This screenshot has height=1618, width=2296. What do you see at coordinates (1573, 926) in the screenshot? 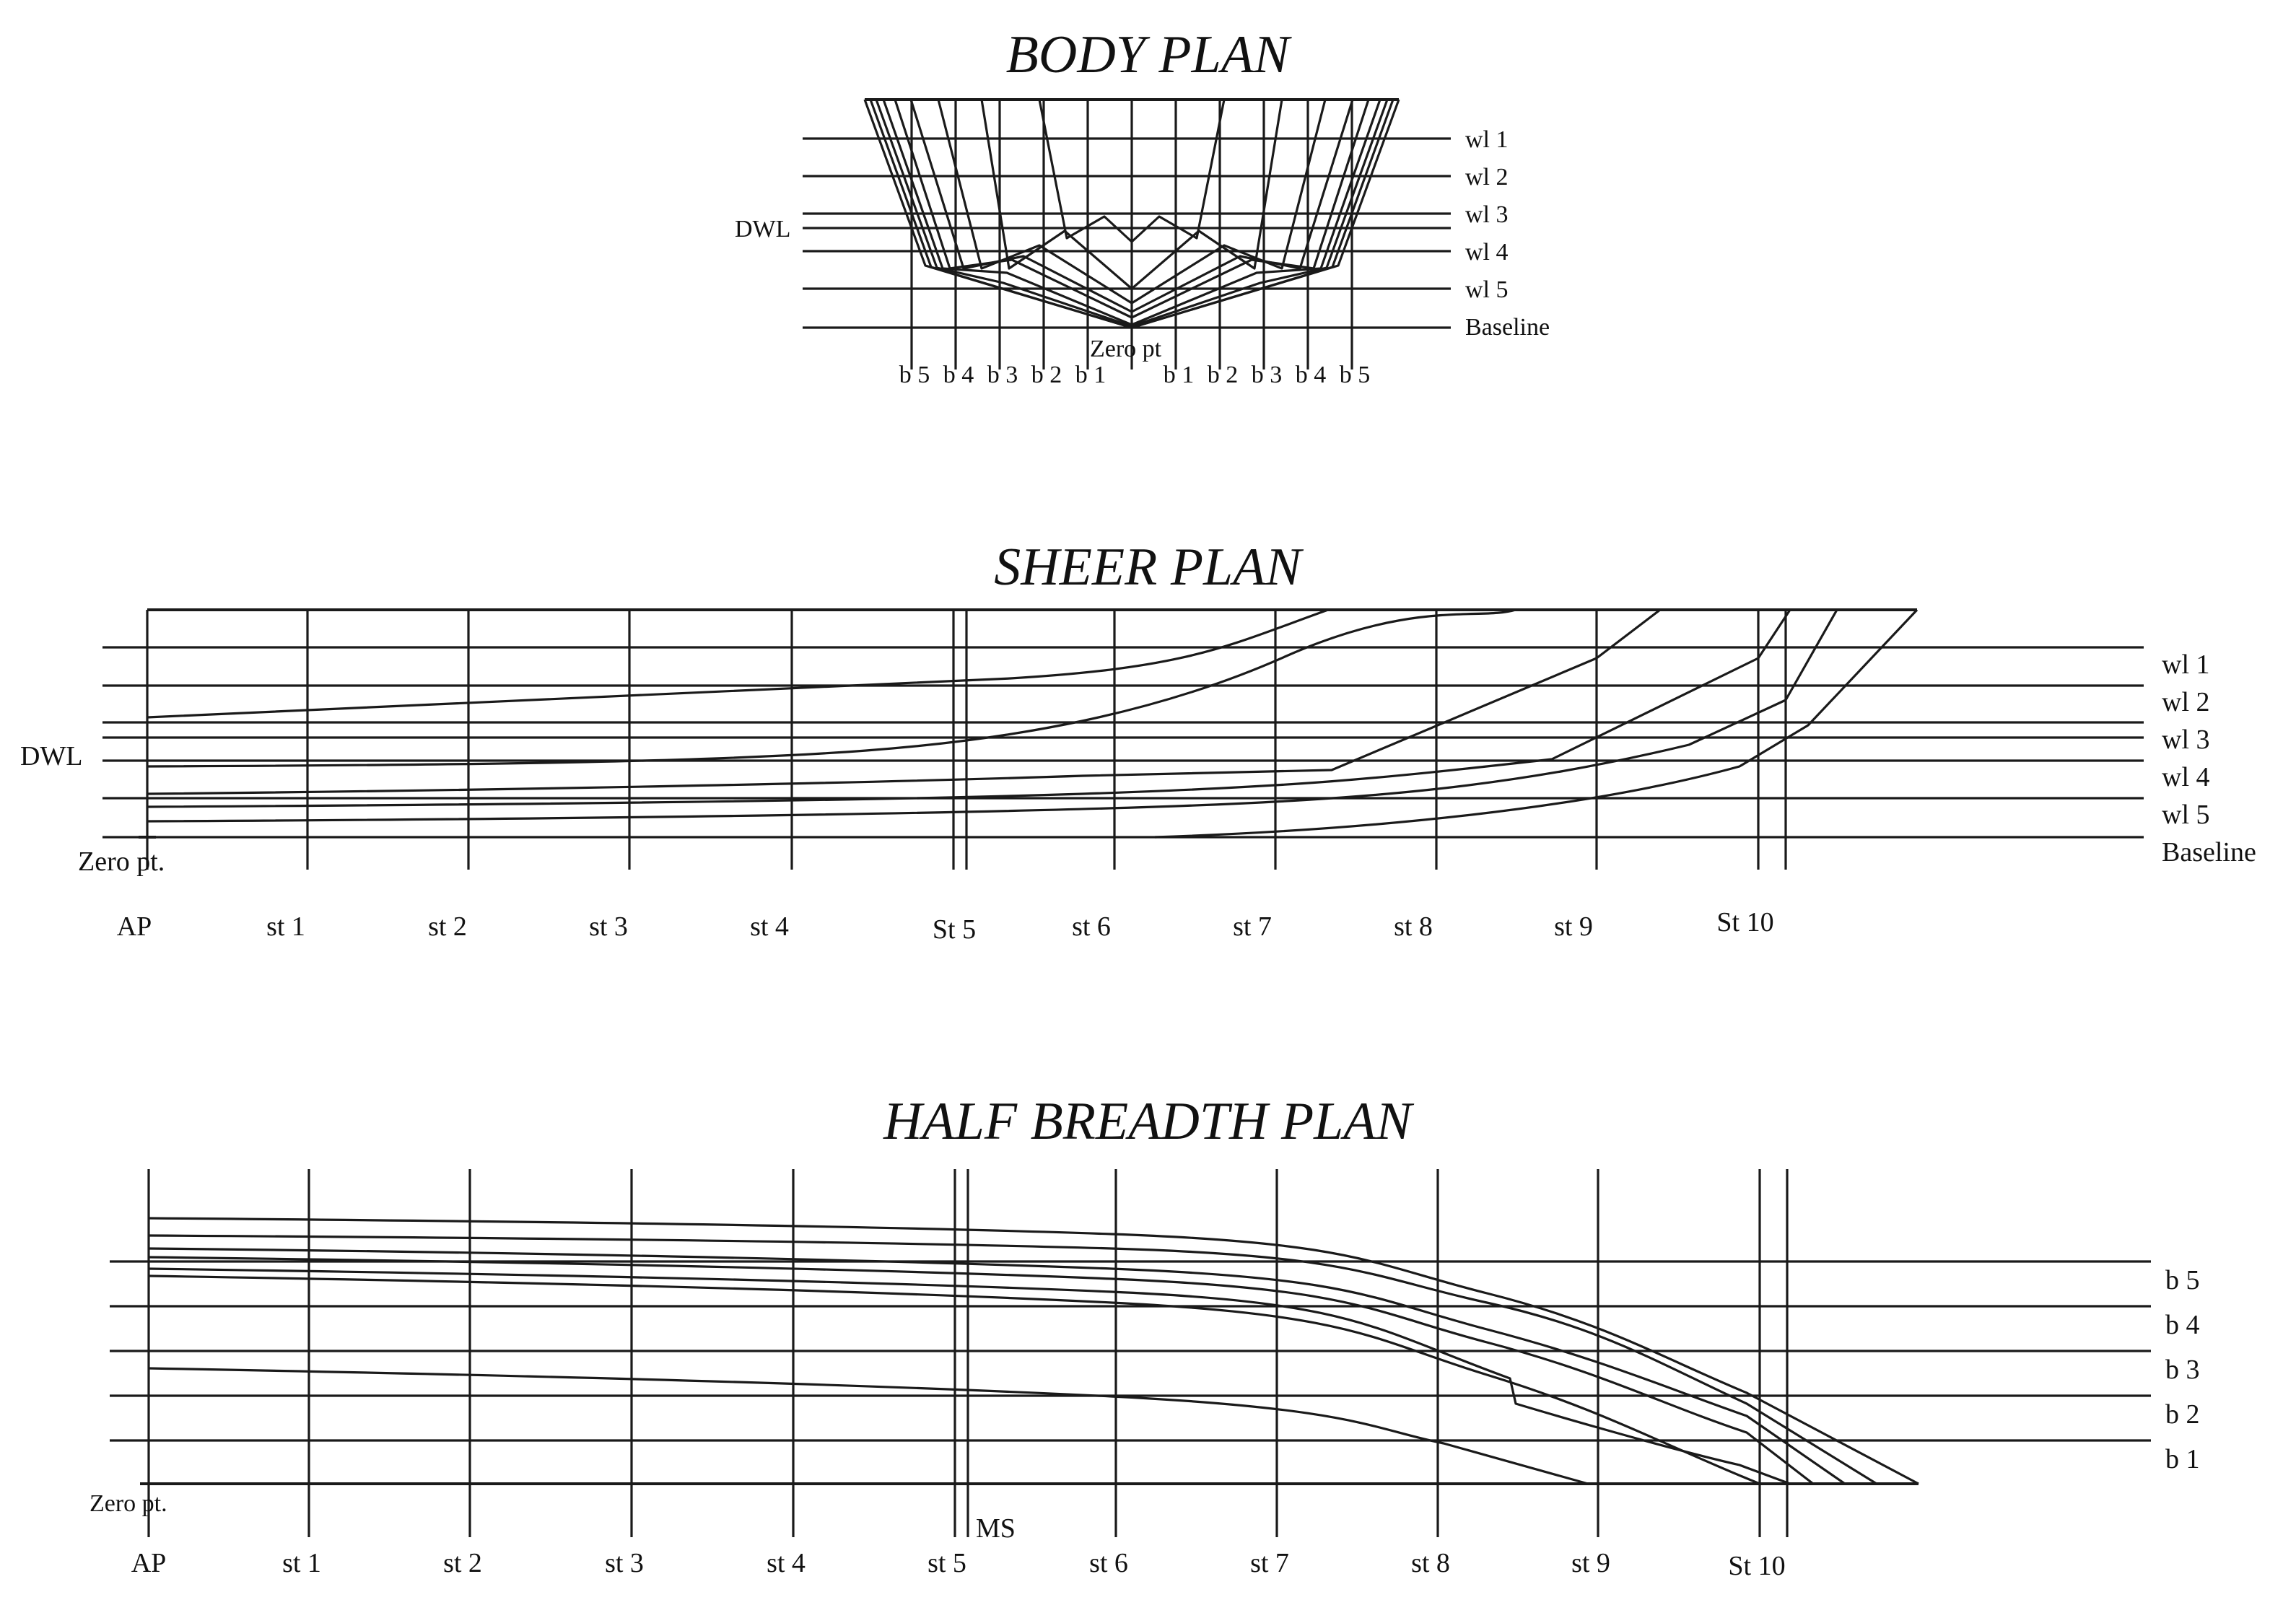
I see `sheer-station-label: st 9` at bounding box center [1573, 926].